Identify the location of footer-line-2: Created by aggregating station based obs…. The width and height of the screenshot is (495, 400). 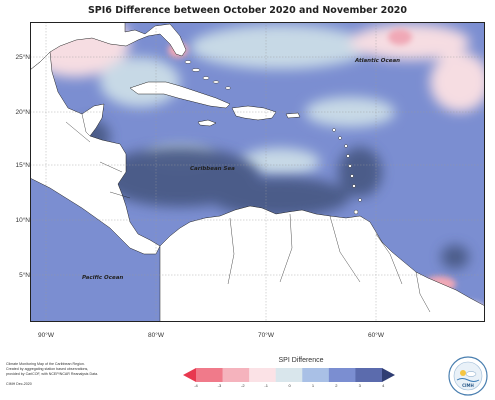
(47, 369).